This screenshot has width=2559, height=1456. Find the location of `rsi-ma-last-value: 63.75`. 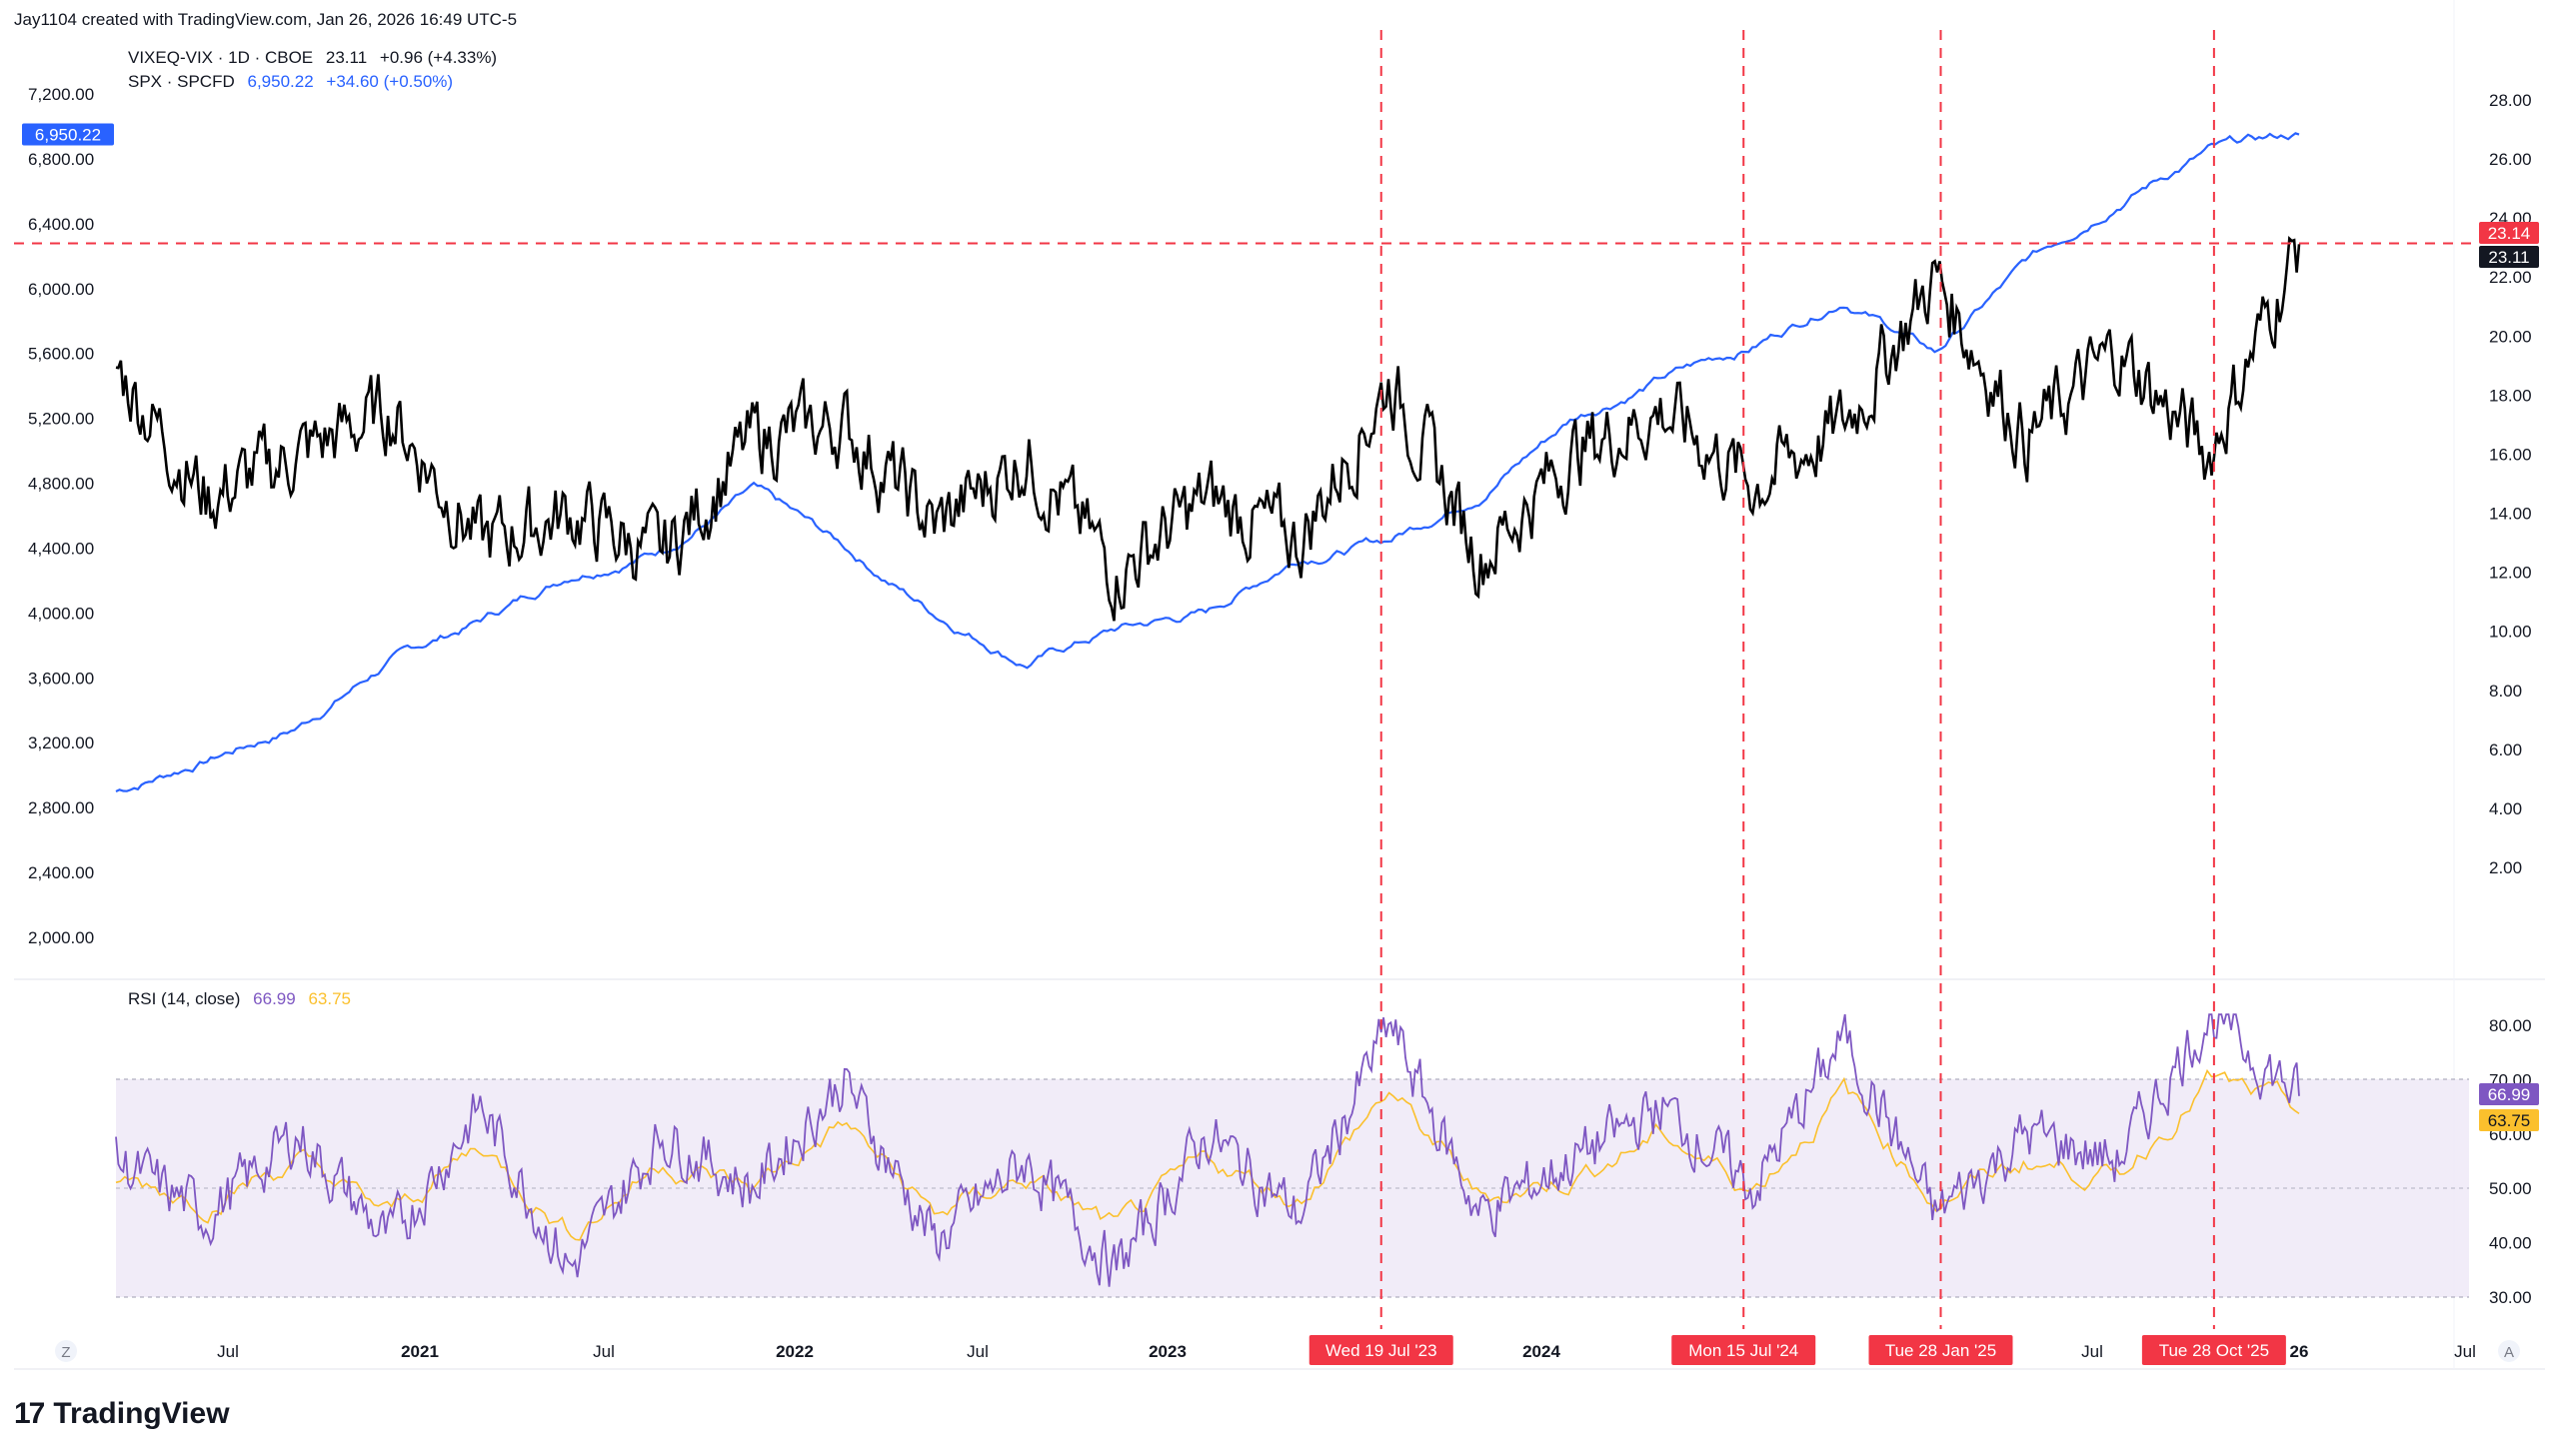

rsi-ma-last-value: 63.75 is located at coordinates (2509, 1120).